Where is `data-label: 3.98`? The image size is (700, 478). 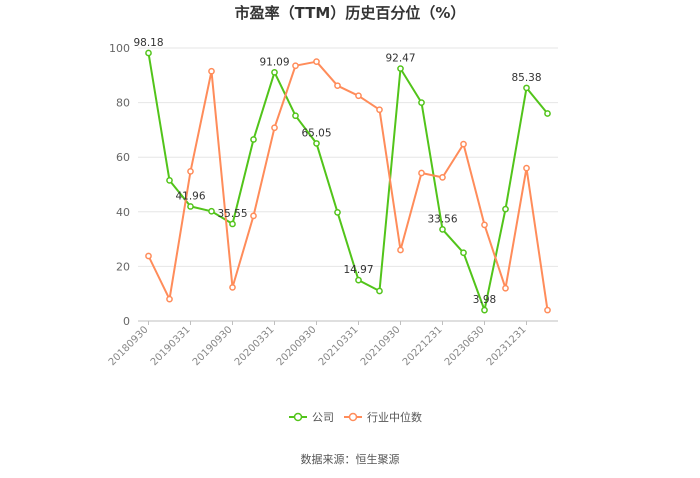 data-label: 3.98 is located at coordinates (484, 300).